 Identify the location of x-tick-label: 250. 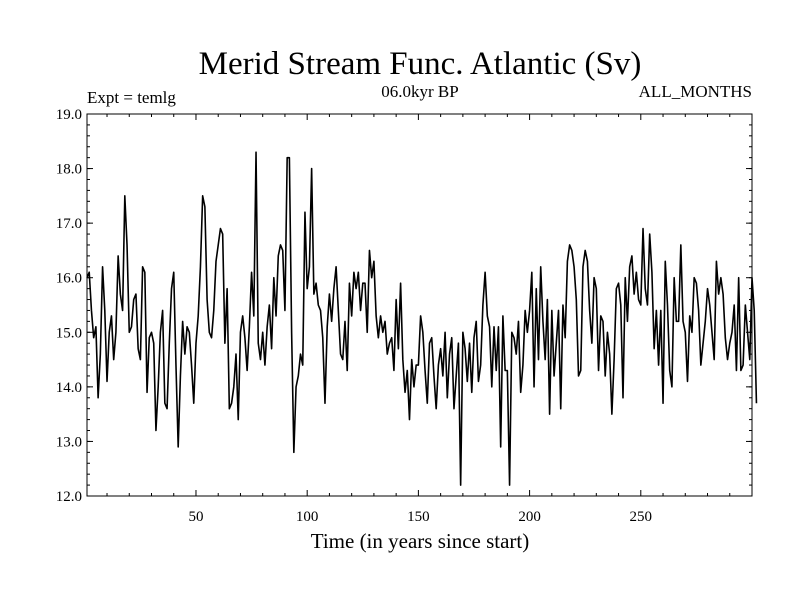
(641, 517).